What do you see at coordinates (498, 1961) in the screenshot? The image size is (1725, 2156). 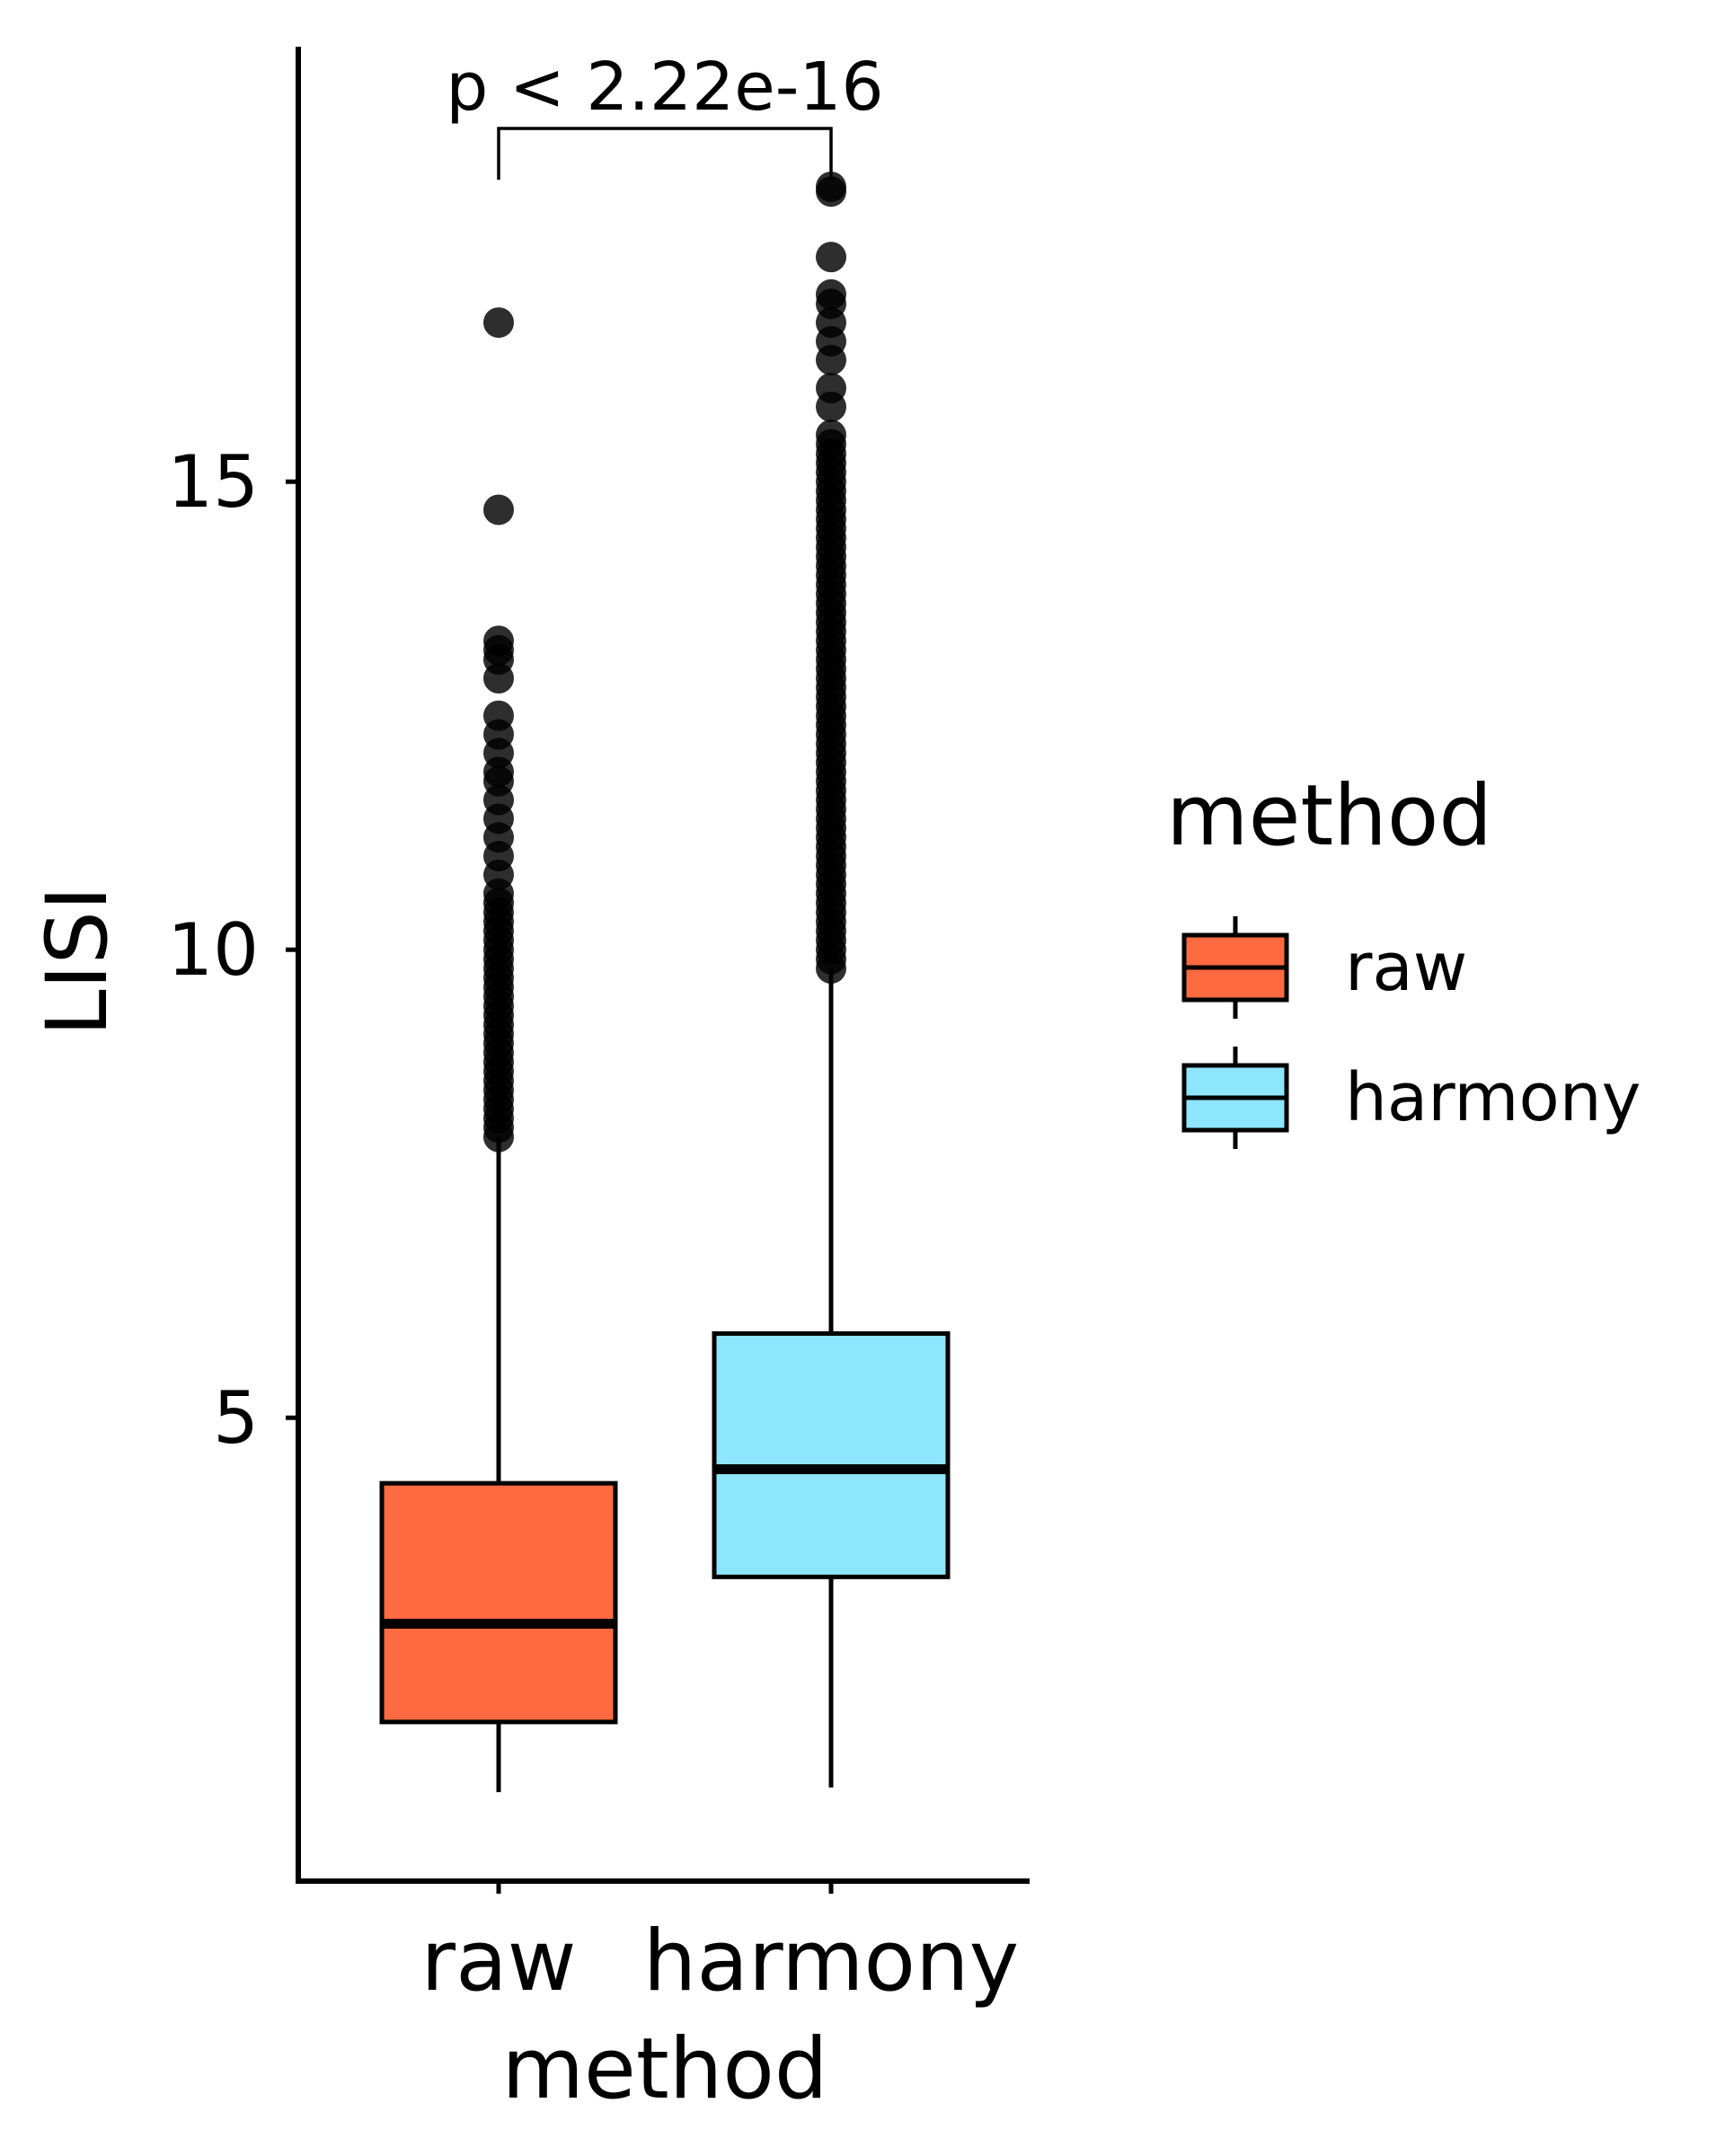 I see `x-tick-label-raw: raw` at bounding box center [498, 1961].